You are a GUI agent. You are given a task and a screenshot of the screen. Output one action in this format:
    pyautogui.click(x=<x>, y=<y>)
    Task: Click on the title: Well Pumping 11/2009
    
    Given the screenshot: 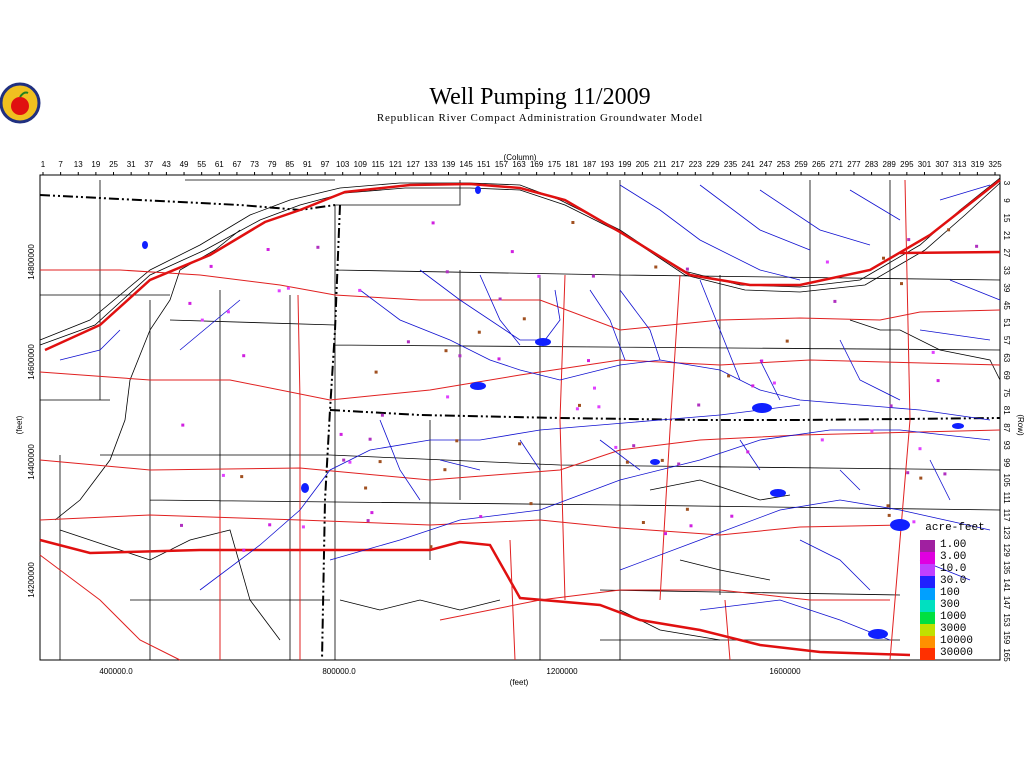 What is the action you would take?
    pyautogui.click(x=539, y=97)
    